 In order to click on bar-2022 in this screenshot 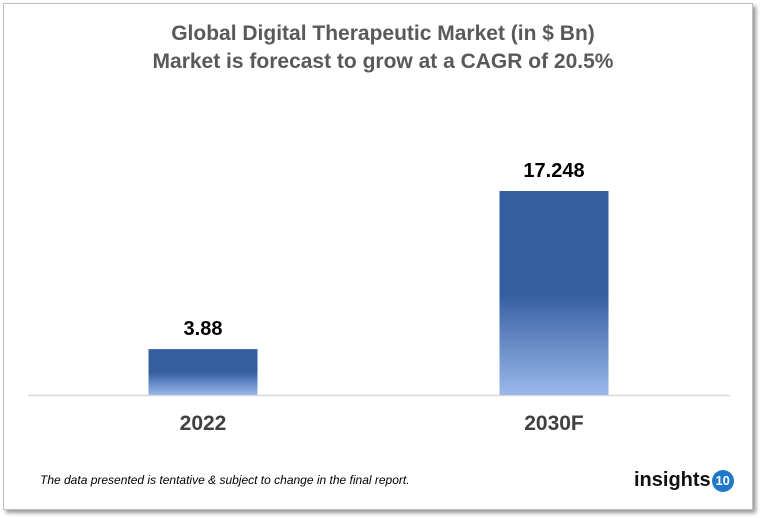, I will do `click(203, 372)`.